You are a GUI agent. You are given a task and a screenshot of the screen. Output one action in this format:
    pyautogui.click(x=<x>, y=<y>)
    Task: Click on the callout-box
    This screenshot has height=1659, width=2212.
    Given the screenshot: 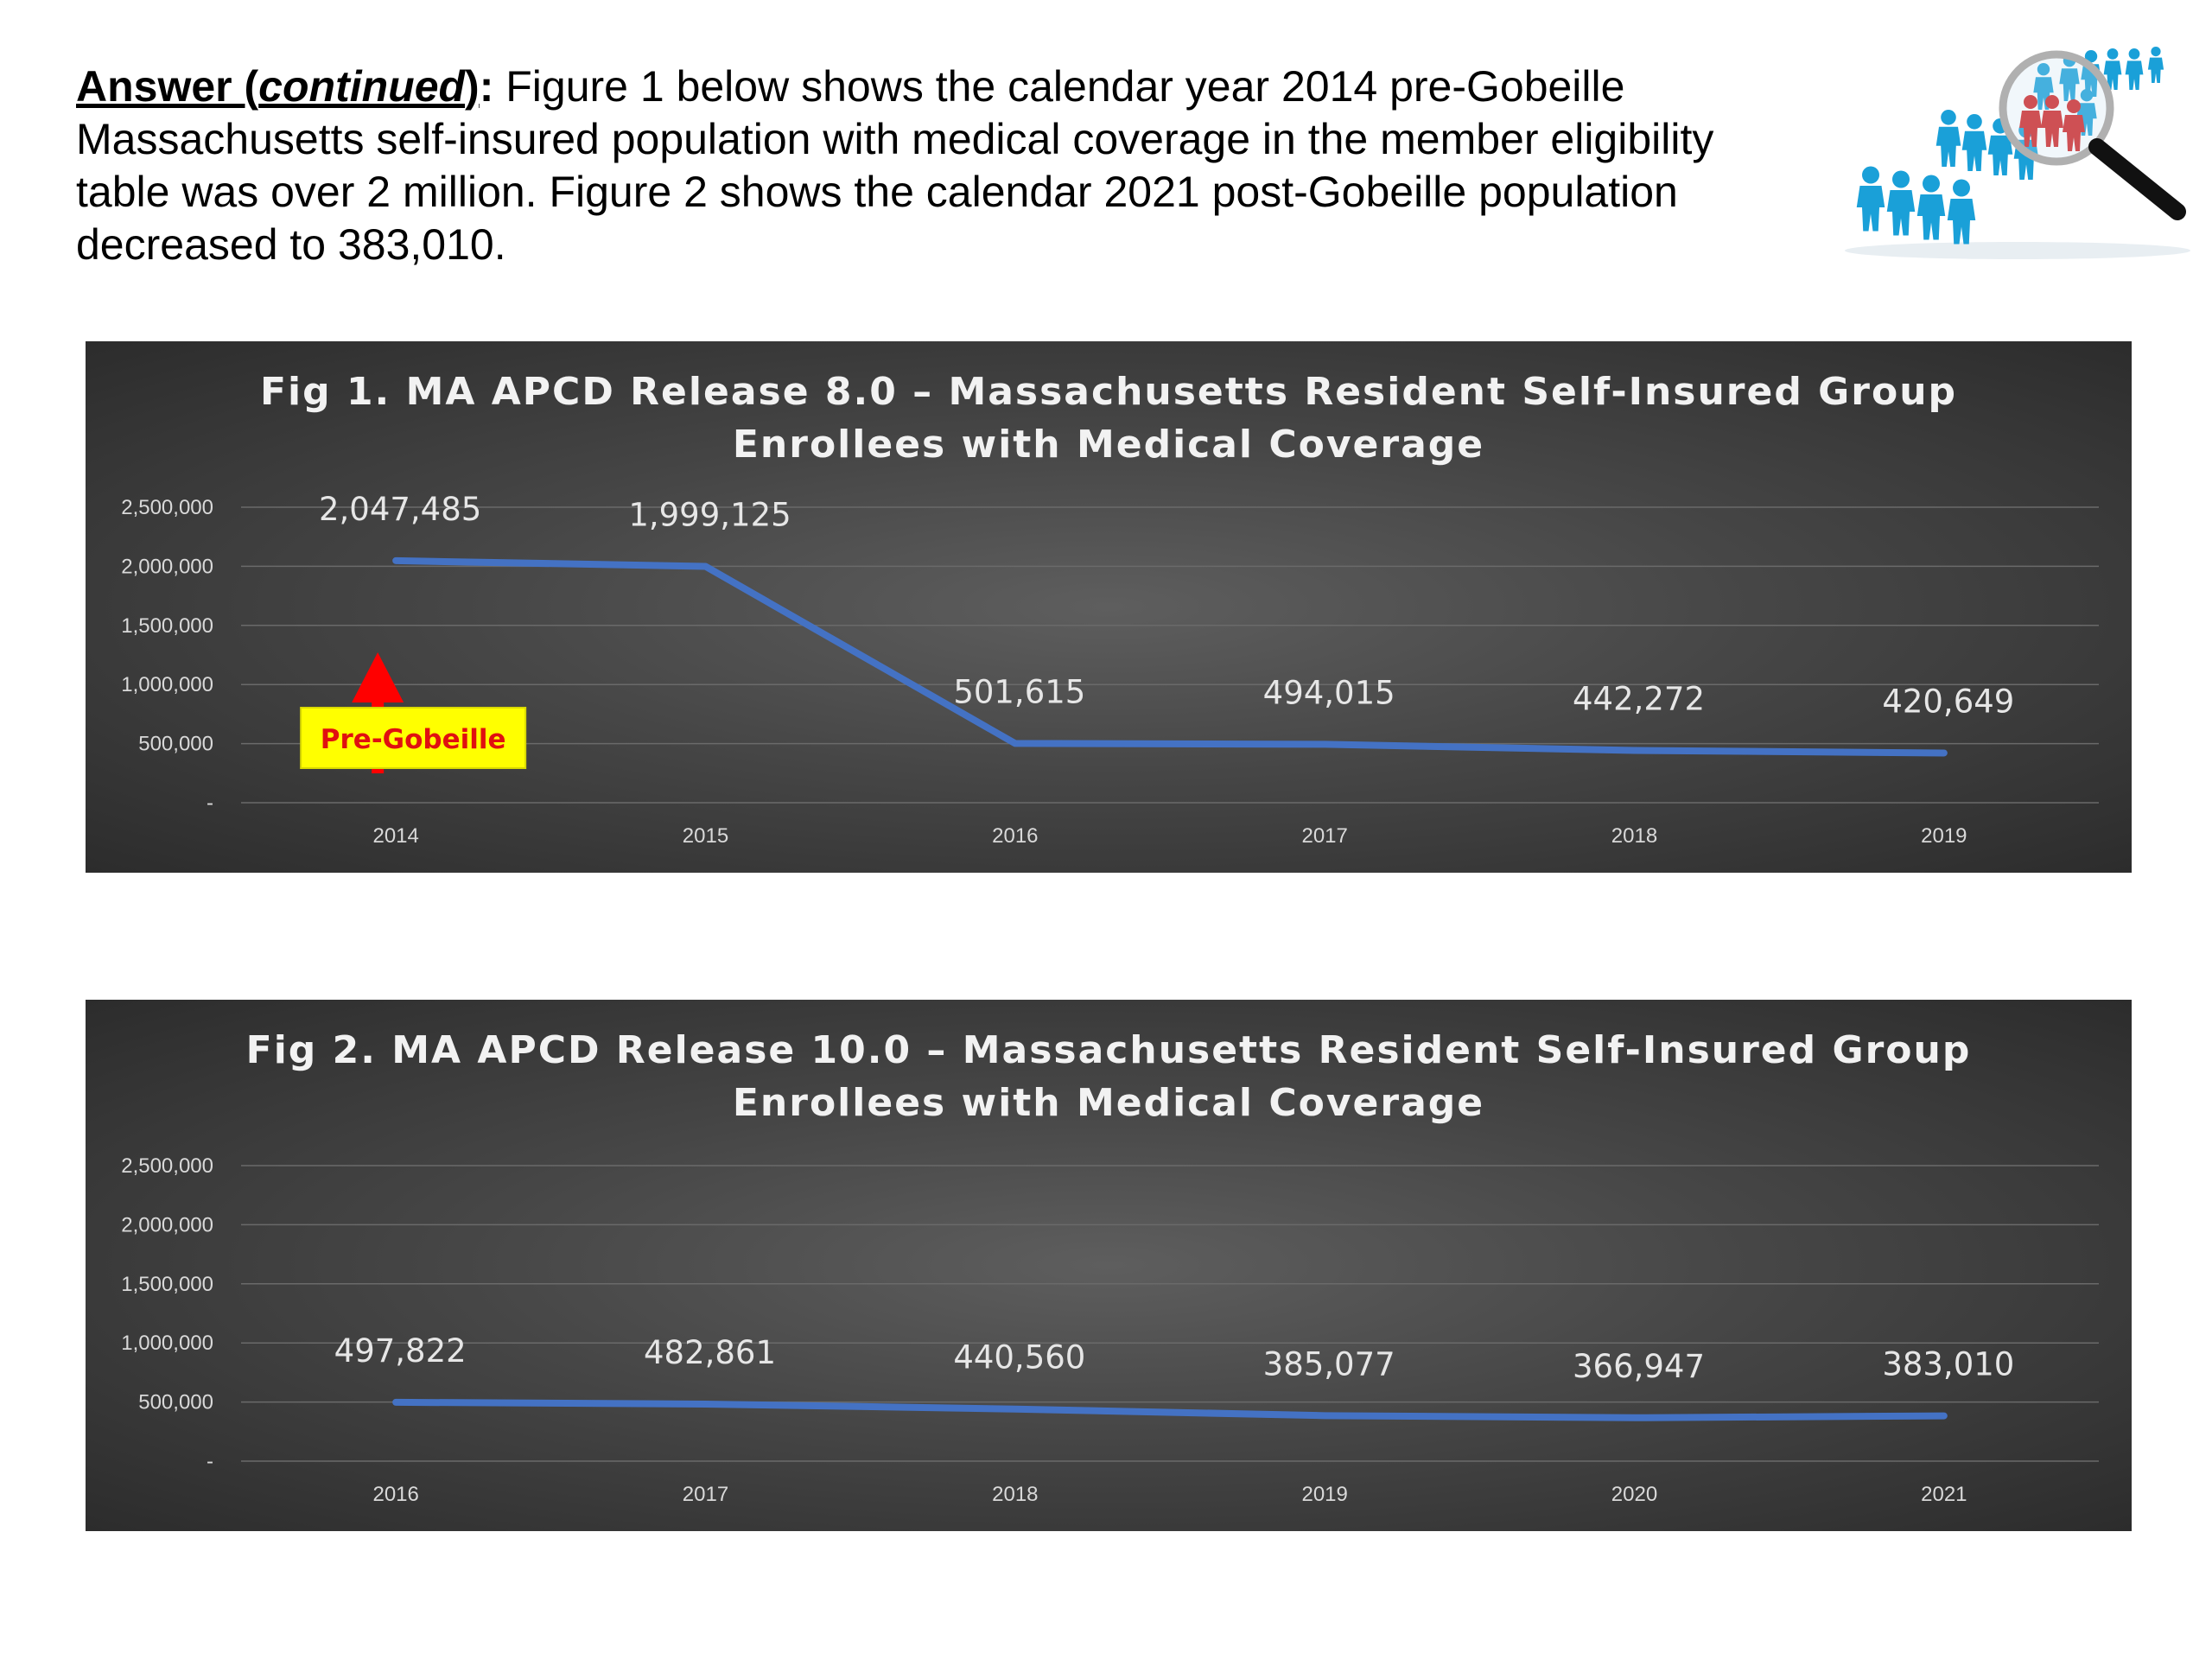 What is the action you would take?
    pyautogui.click(x=413, y=738)
    